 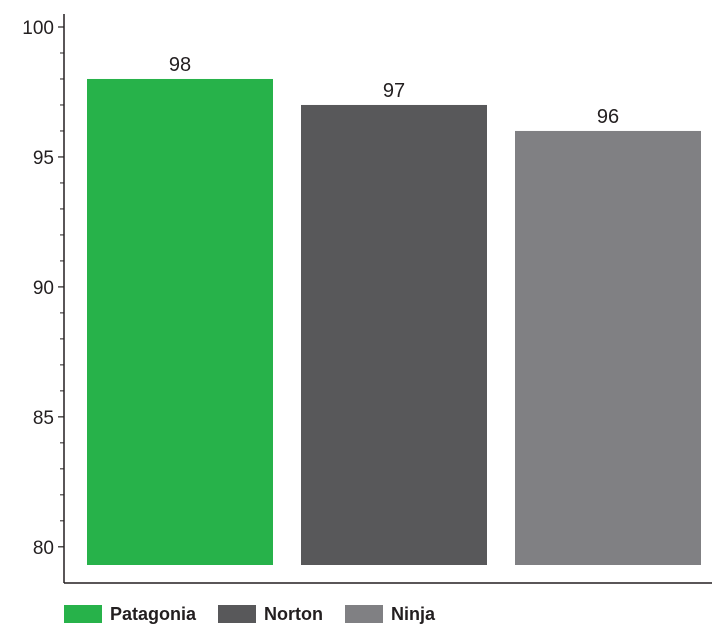 I want to click on legend-label-patagonia: Patagonia, so click(x=153, y=613).